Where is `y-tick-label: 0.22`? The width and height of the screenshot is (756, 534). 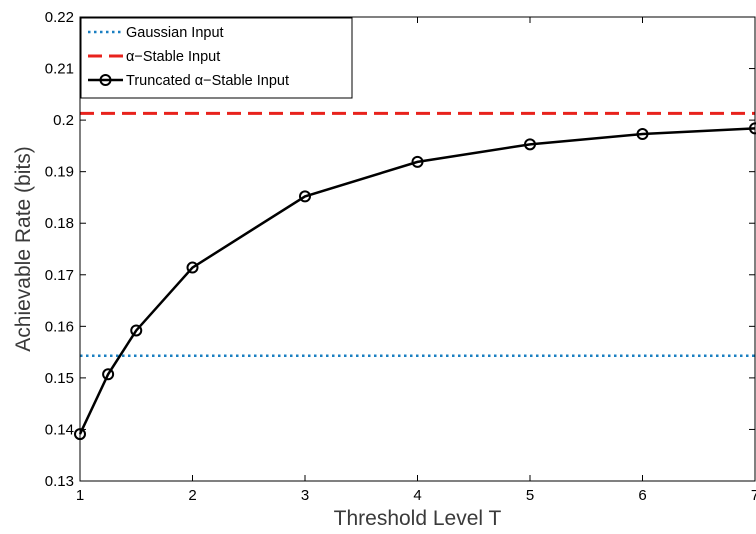
y-tick-label: 0.22 is located at coordinates (59, 17).